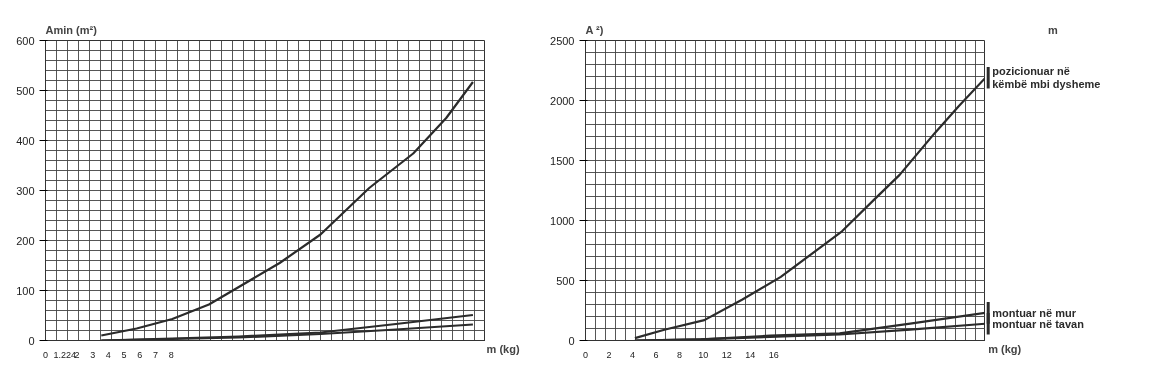  Describe the element at coordinates (594, 29) in the screenshot. I see `y-axis-title: A ²)` at that location.